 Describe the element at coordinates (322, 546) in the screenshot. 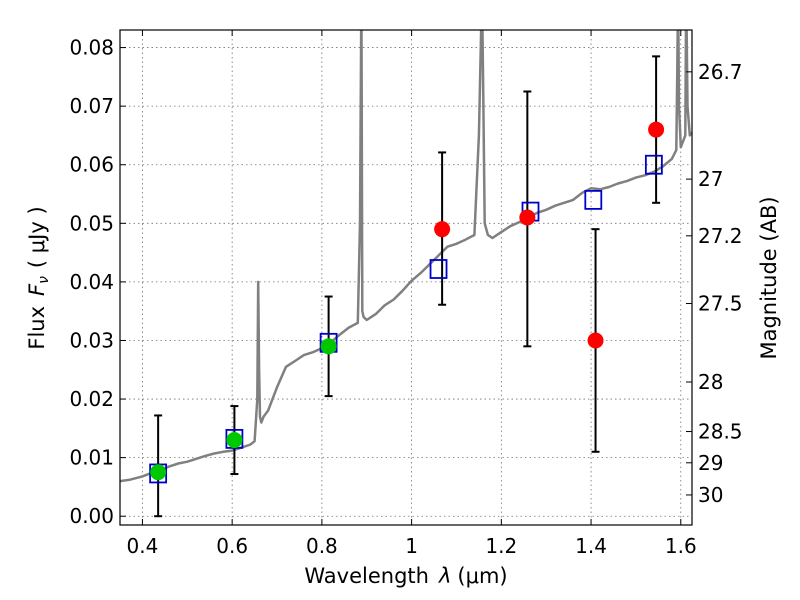

I see `x-tick-label: 0.8` at that location.